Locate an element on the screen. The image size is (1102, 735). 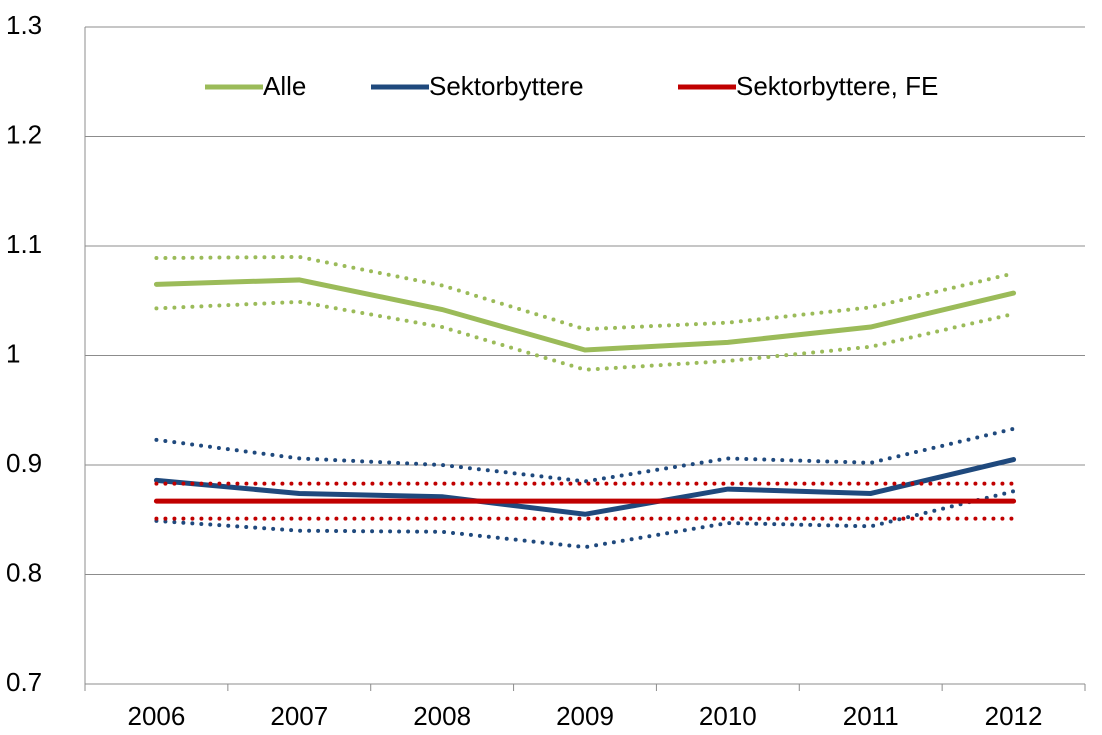
y-tick-label: 0.9 is located at coordinates (24, 463).